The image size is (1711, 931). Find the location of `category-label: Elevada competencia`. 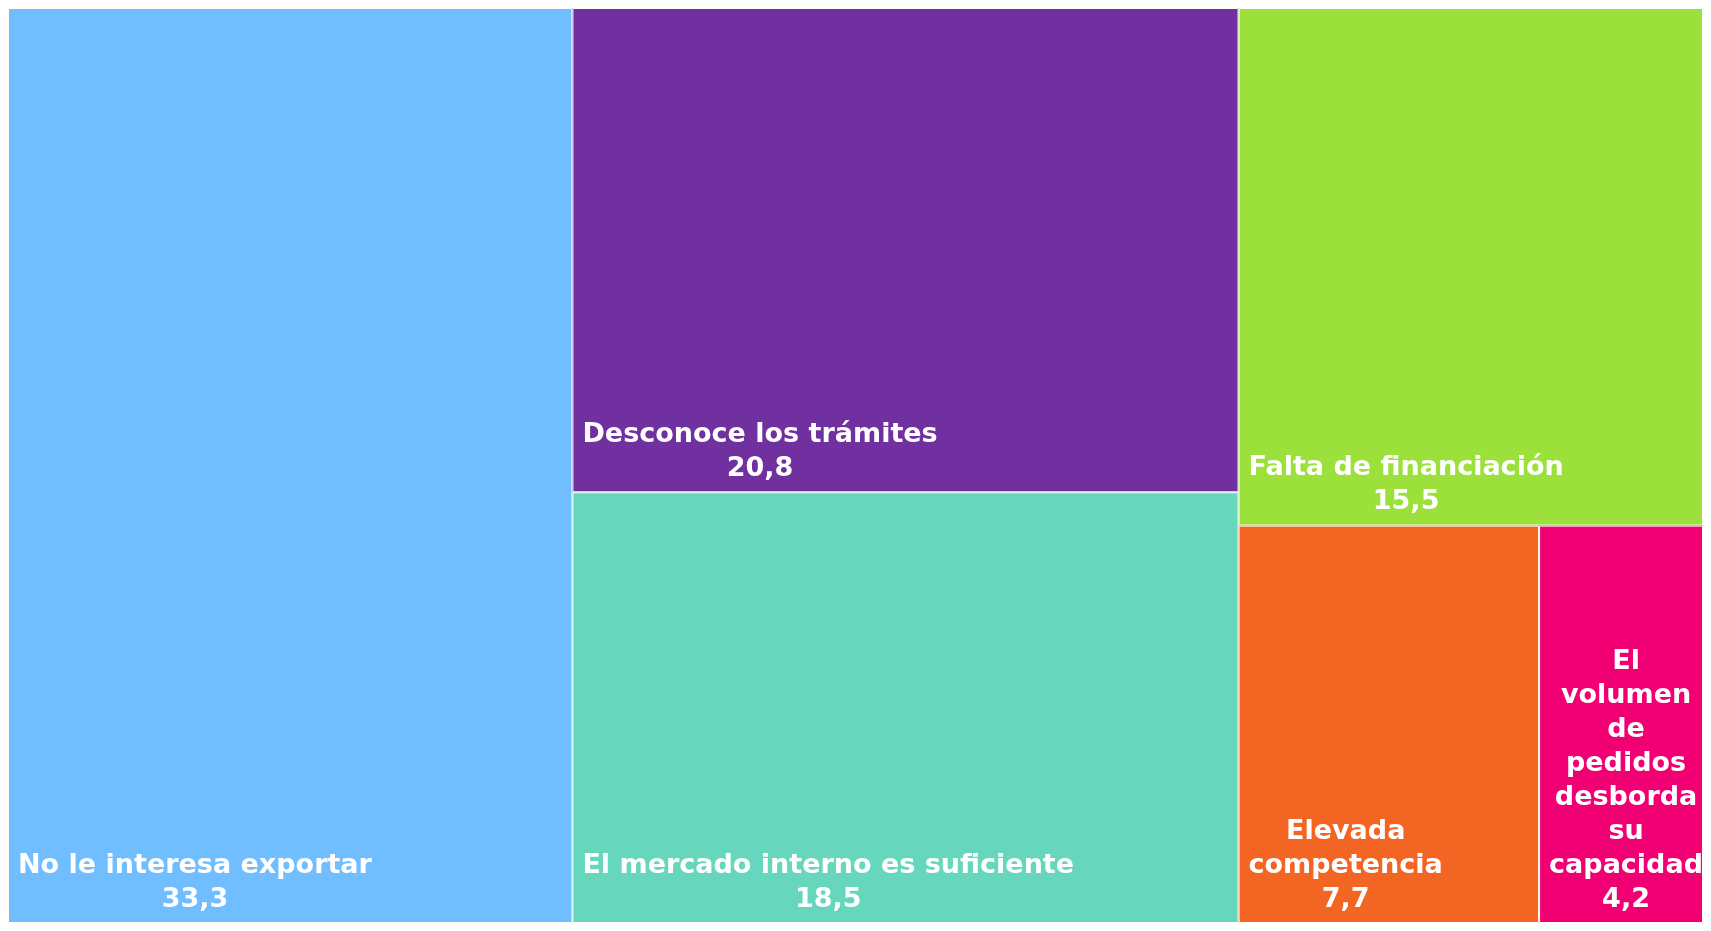

category-label: Elevada competencia is located at coordinates (1345, 846).